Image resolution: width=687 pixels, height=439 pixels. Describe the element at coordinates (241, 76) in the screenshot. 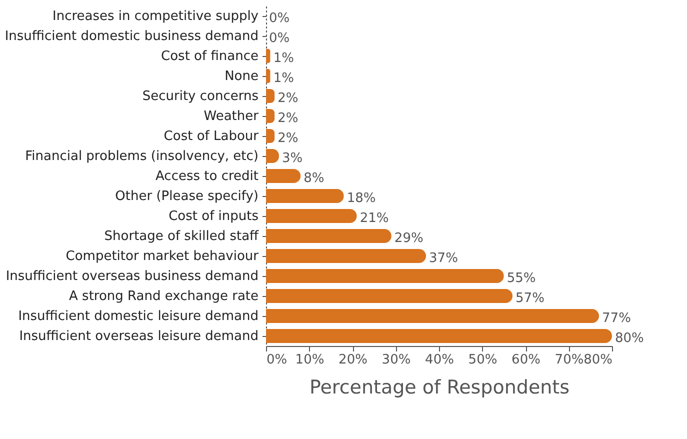

I see `y-tick-label: None` at that location.